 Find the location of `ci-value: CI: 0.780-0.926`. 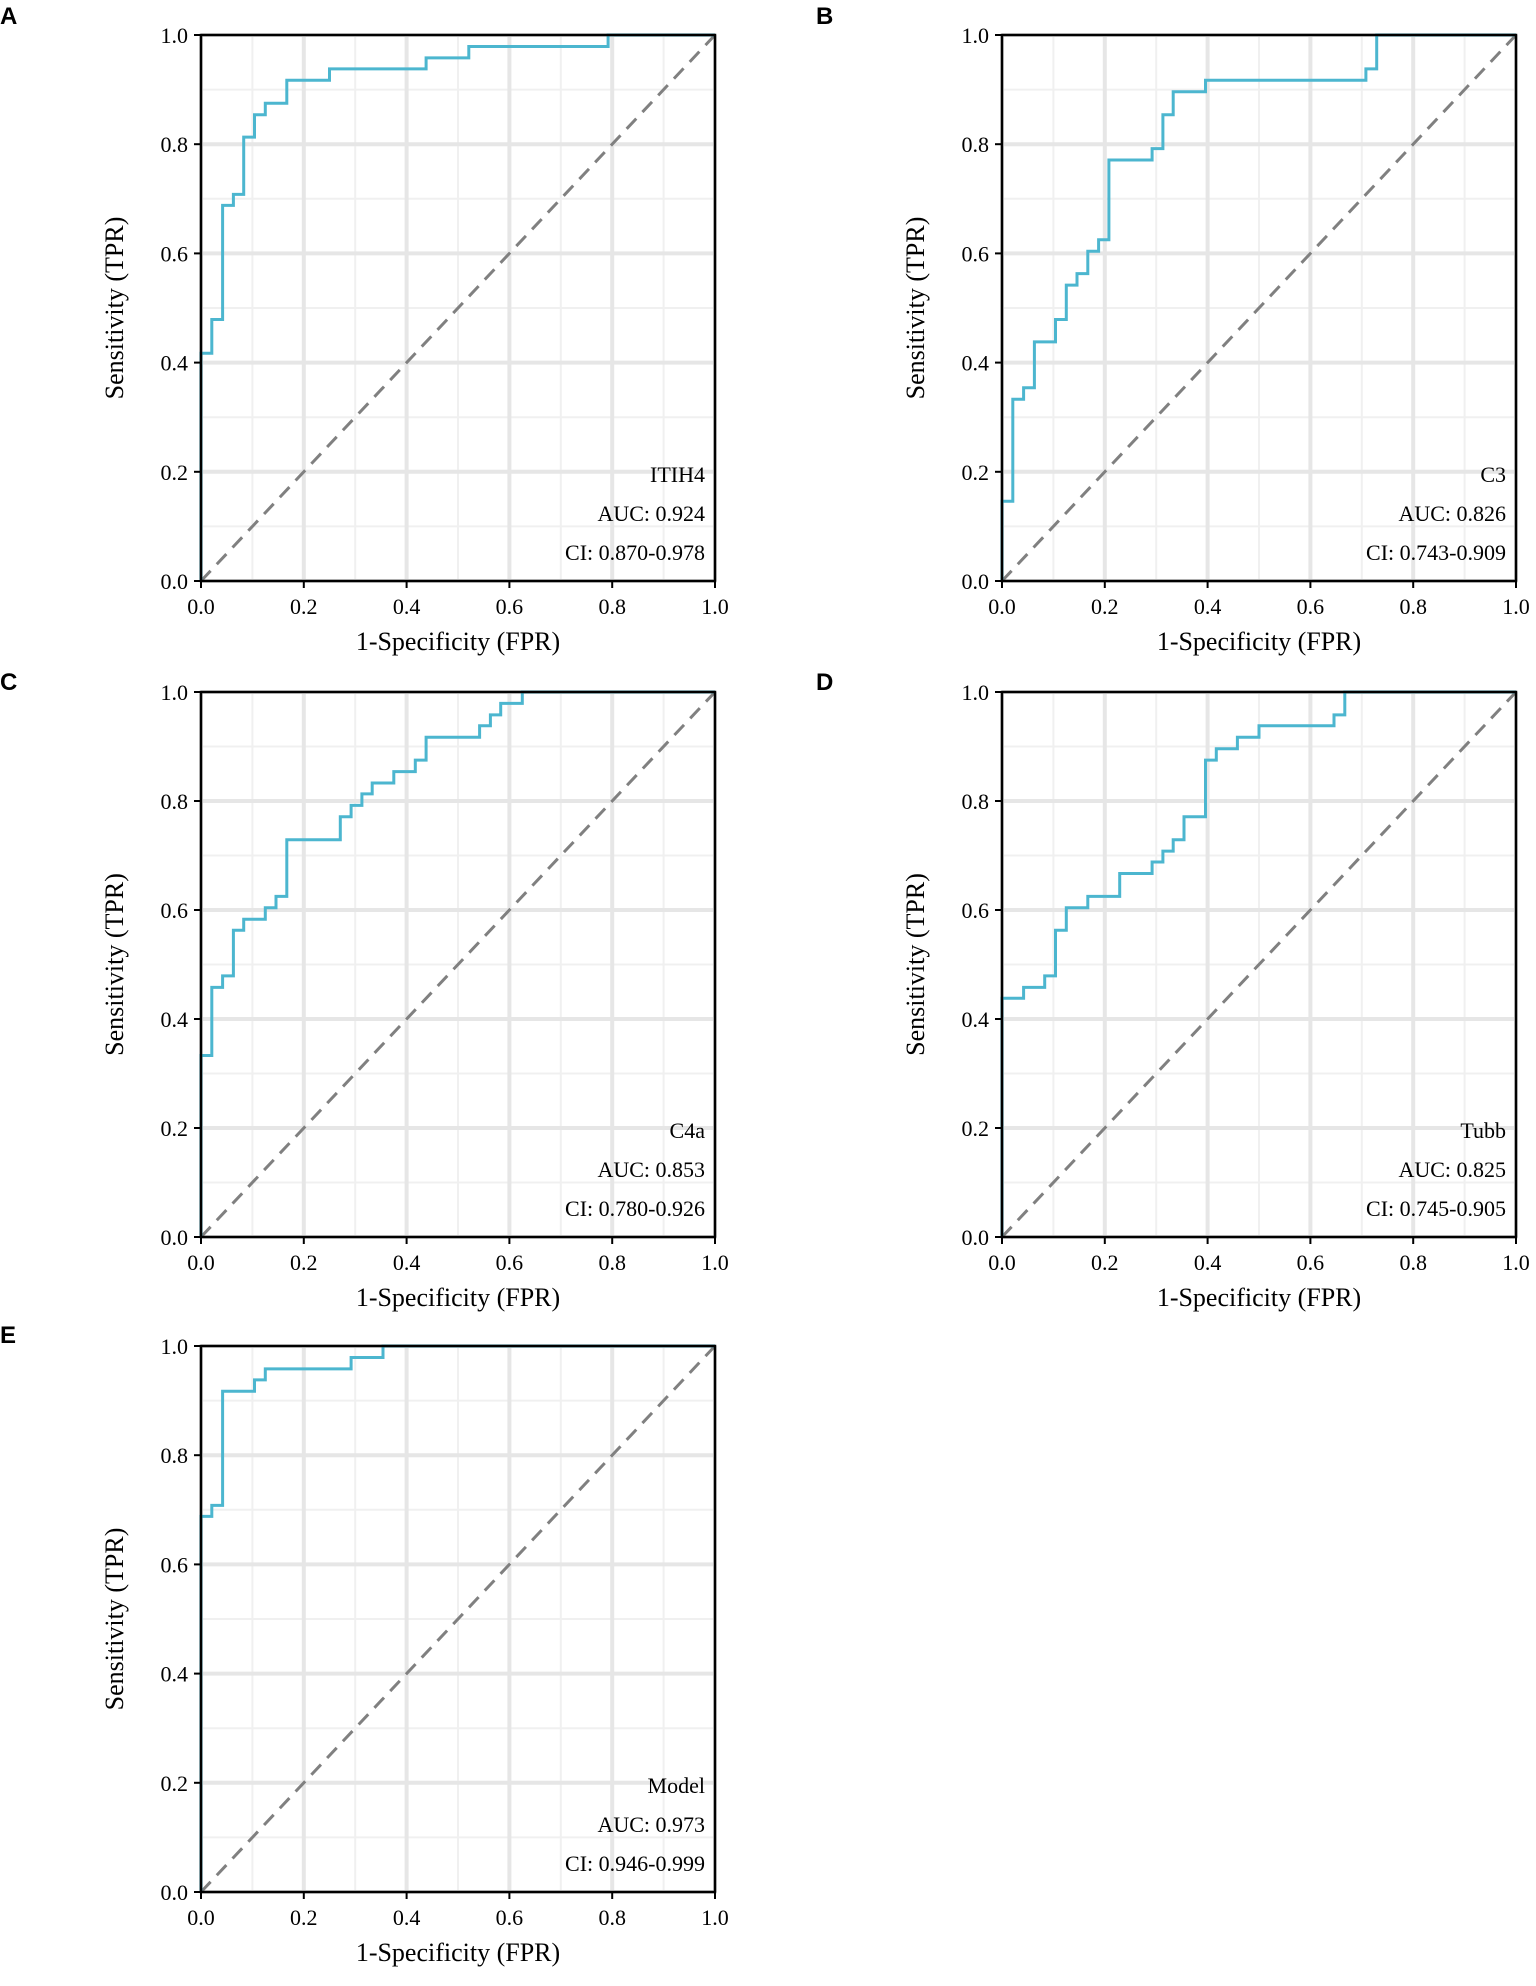

ci-value: CI: 0.780-0.926 is located at coordinates (635, 1208).